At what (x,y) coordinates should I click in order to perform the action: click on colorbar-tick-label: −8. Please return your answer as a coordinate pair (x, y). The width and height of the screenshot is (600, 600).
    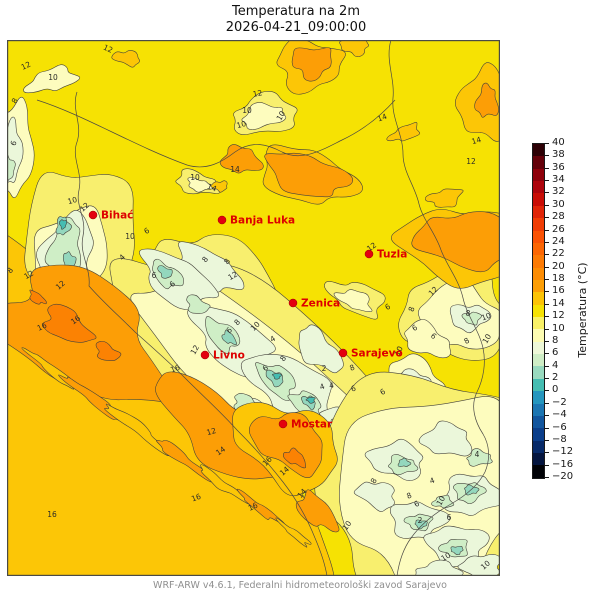
    Looking at the image, I should click on (559, 439).